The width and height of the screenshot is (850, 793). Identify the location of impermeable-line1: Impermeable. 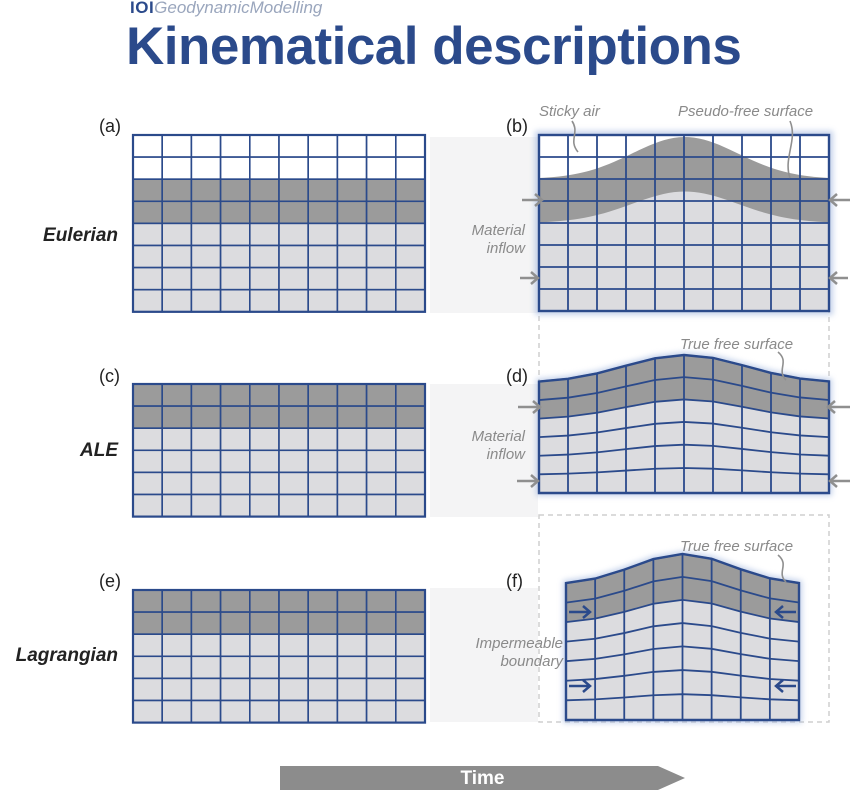
(519, 643).